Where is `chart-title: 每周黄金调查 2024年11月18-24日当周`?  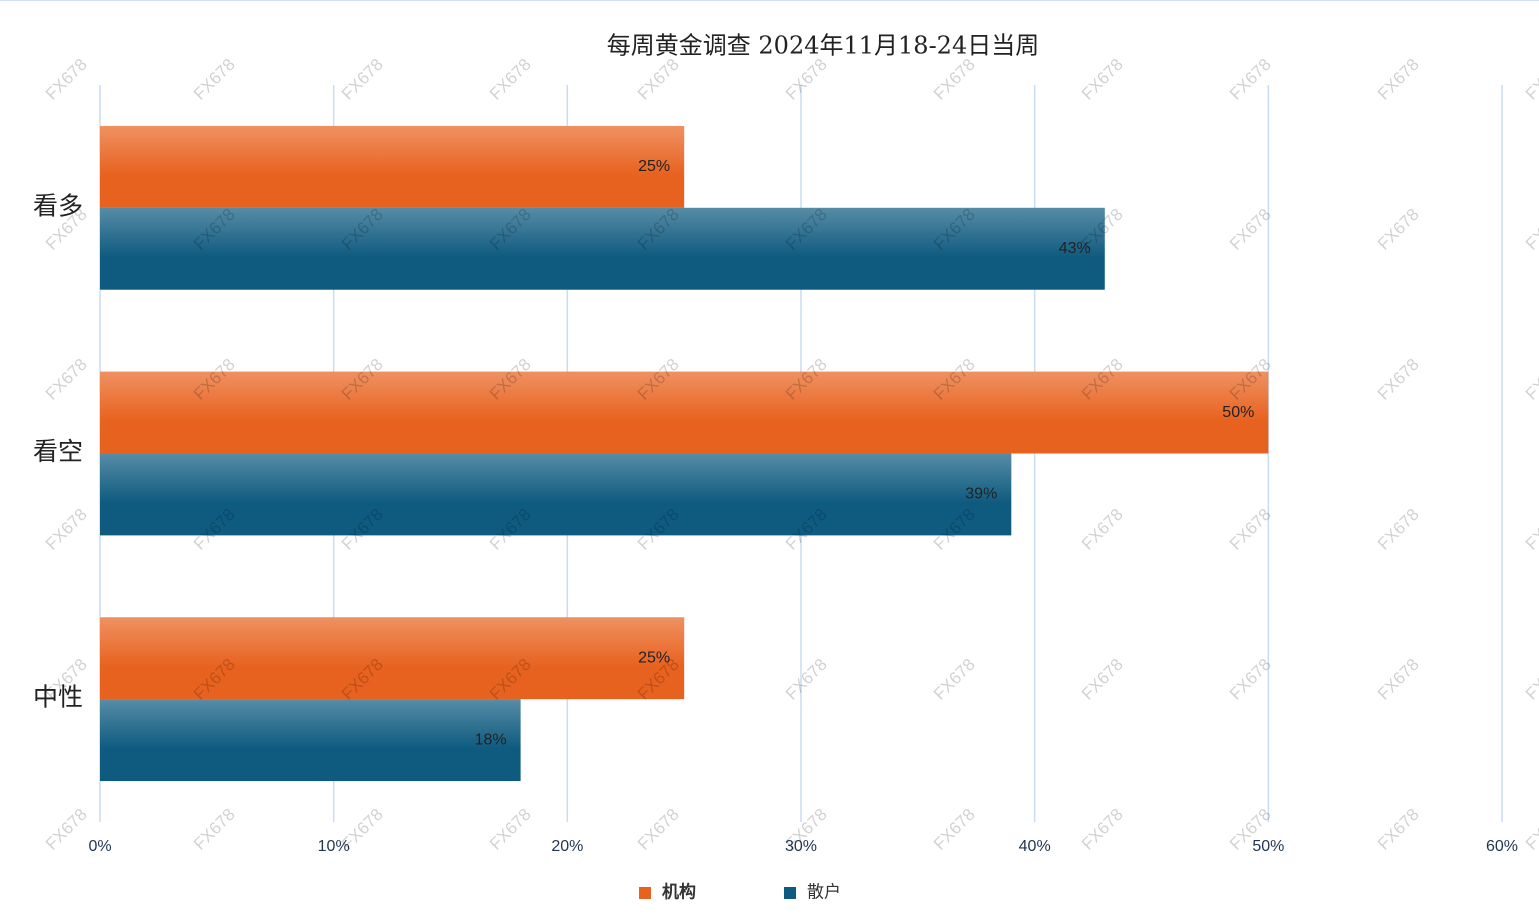
chart-title: 每周黄金调查 2024年11月18-24日当周 is located at coordinates (823, 46).